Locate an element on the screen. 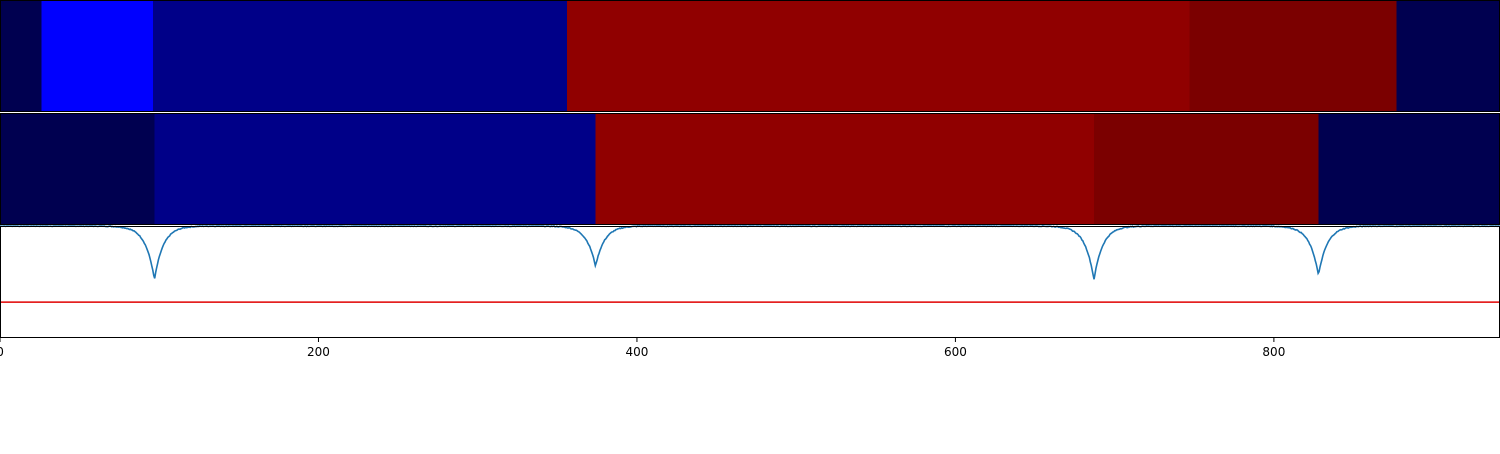 This screenshot has height=454, width=1500. x-tick-label-400: 400 is located at coordinates (636, 352).